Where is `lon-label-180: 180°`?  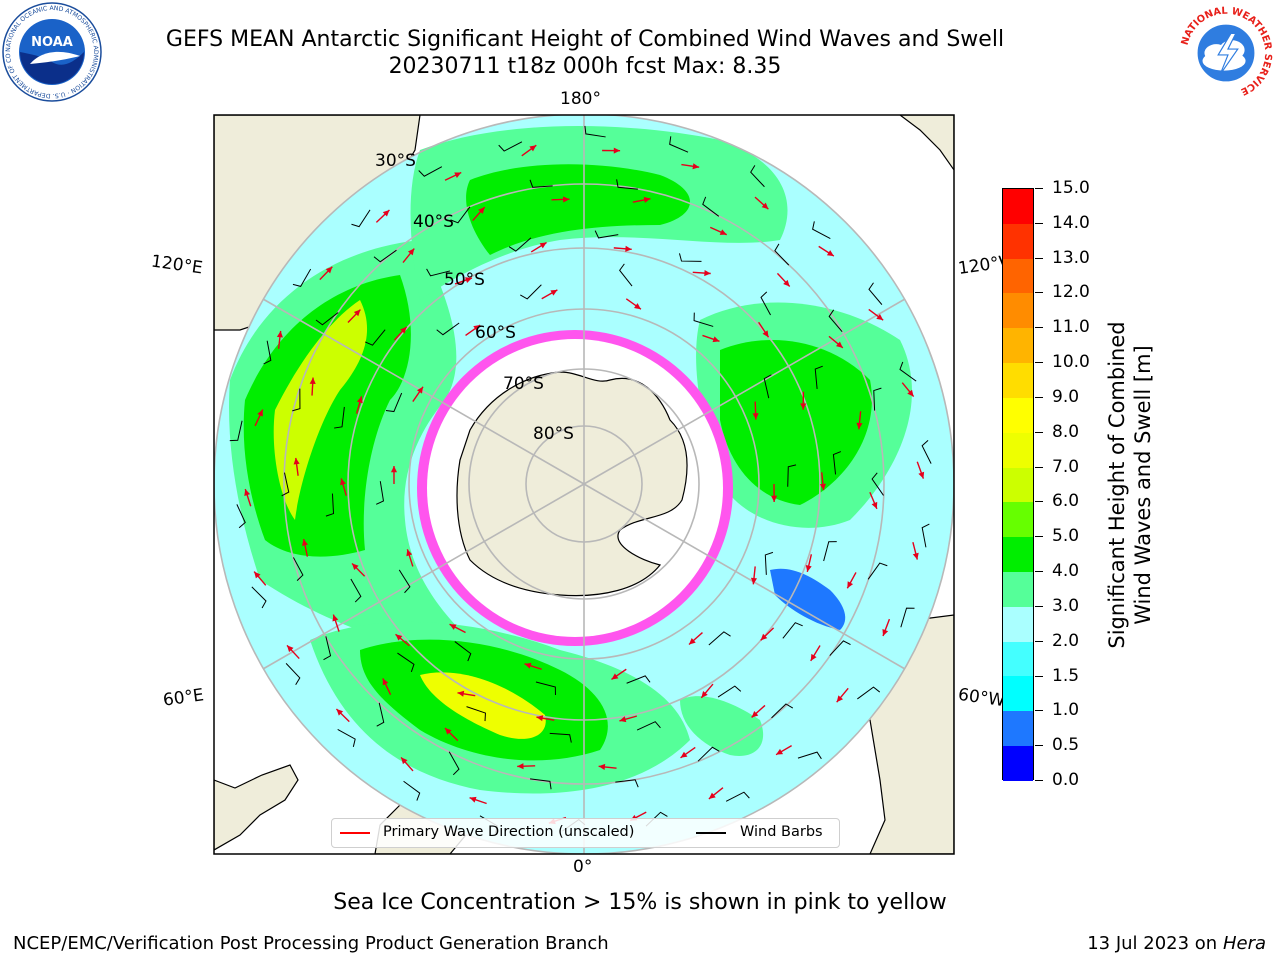
lon-label-180: 180° is located at coordinates (580, 99).